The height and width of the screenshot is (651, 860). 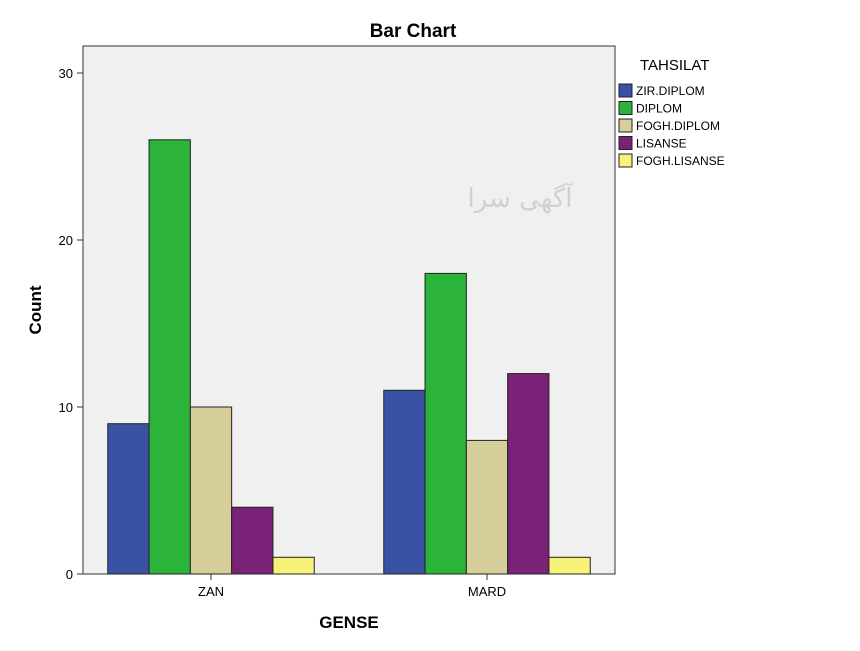 I want to click on y-tick-label: 10, so click(x=66, y=407).